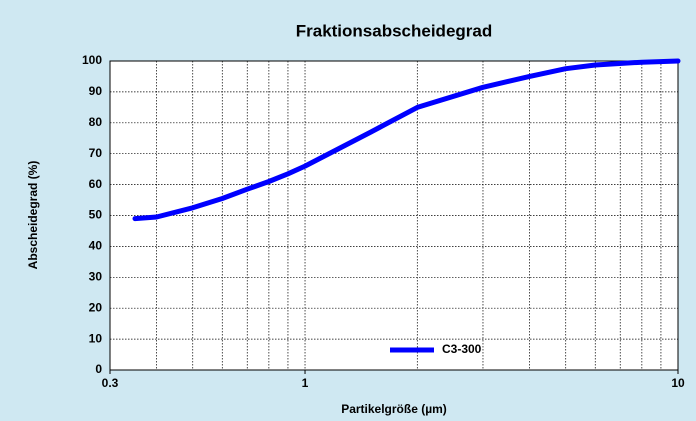 Image resolution: width=696 pixels, height=421 pixels. Describe the element at coordinates (96, 246) in the screenshot. I see `y-tick-label: 40` at that location.